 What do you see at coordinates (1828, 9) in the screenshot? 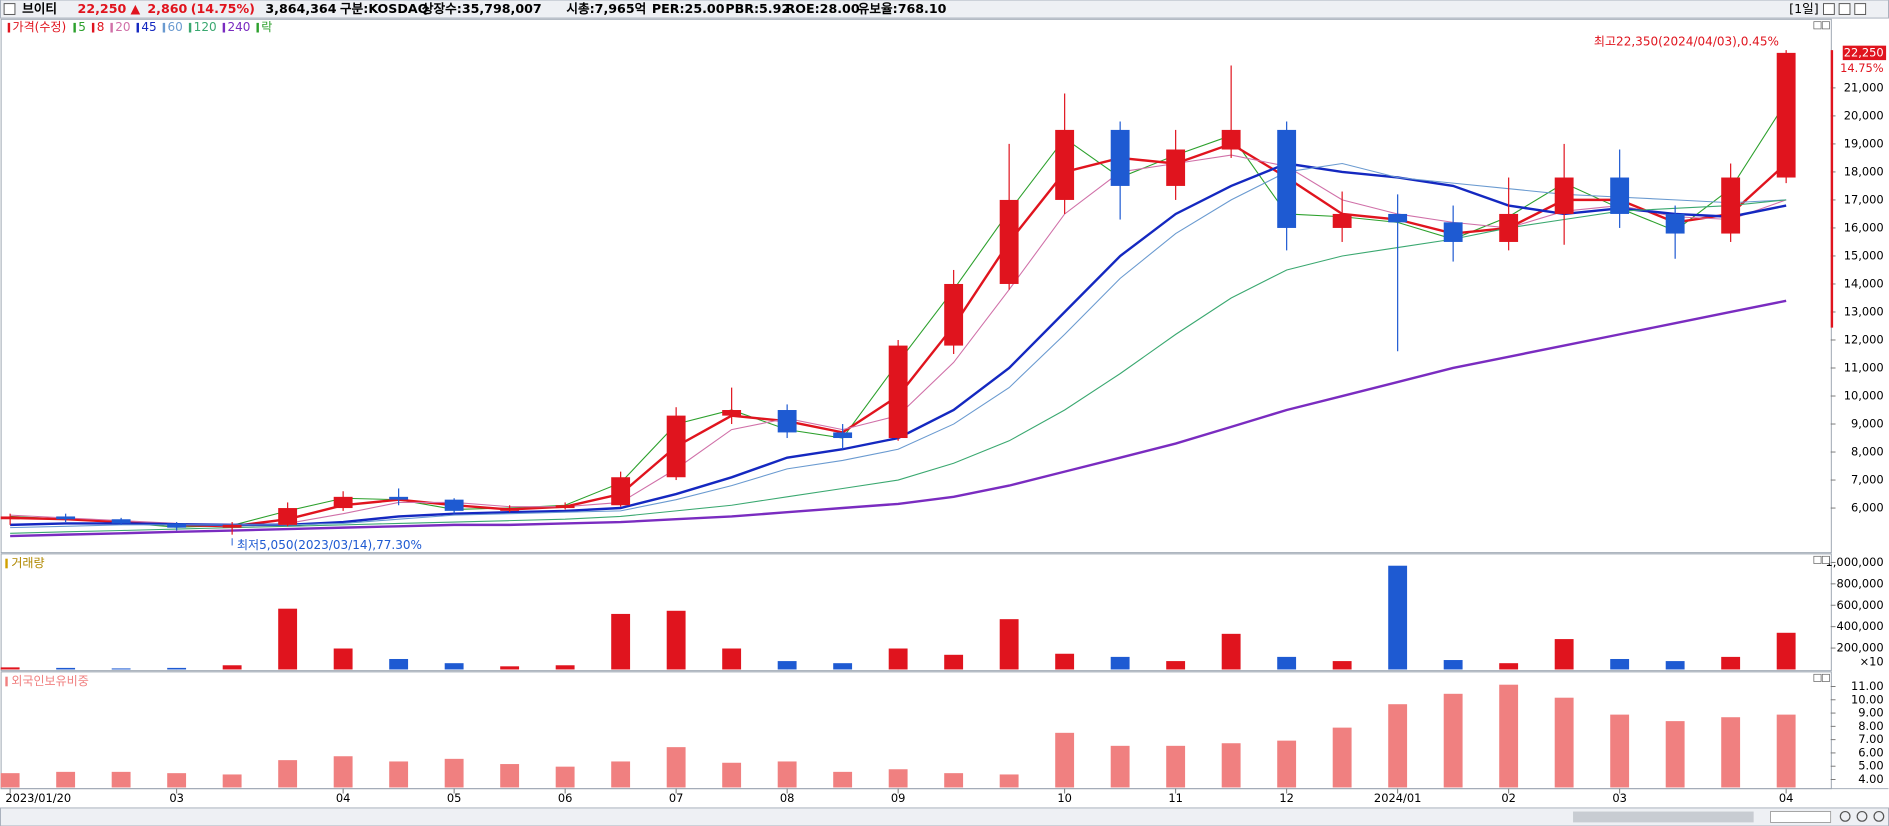
I see `minimize-button` at bounding box center [1828, 9].